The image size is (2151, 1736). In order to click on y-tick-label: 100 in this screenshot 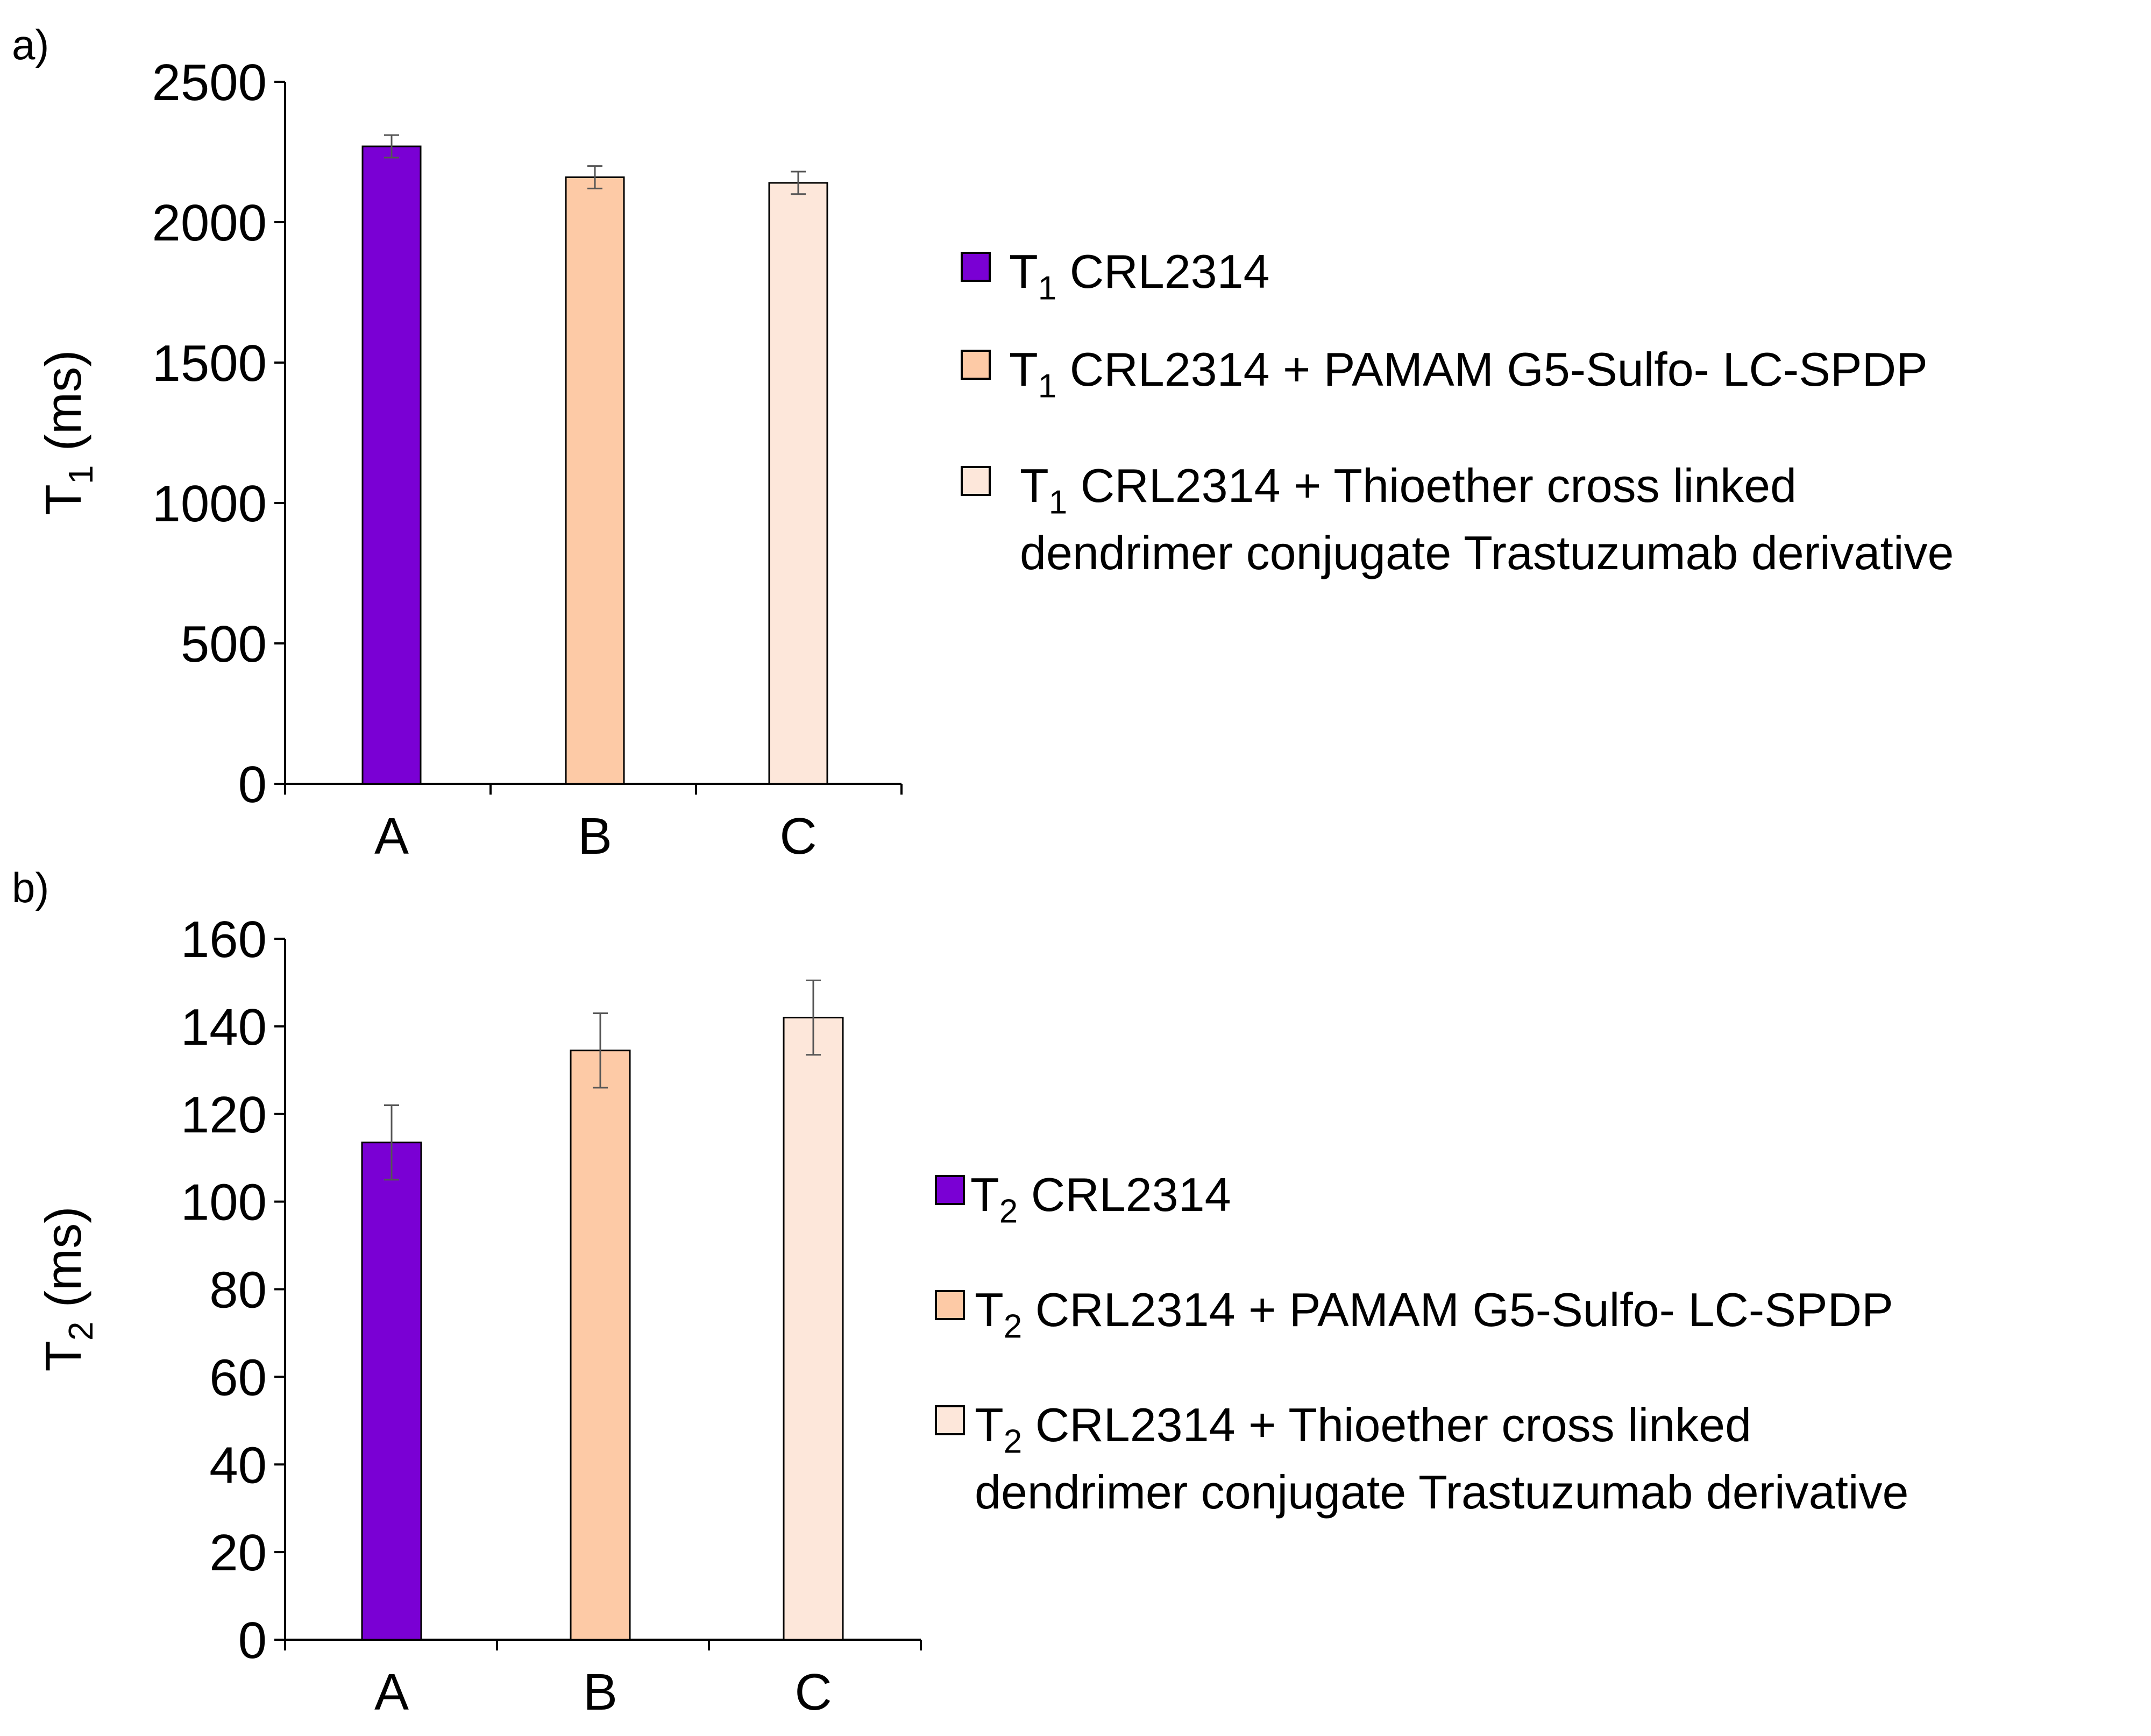, I will do `click(224, 1202)`.